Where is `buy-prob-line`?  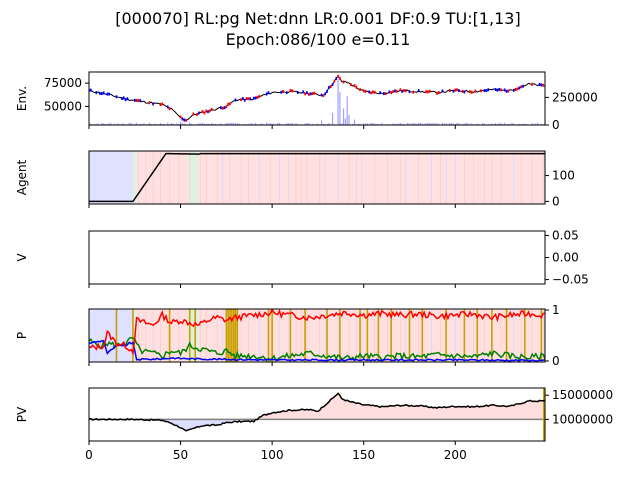
buy-prob-line is located at coordinates (317, 332).